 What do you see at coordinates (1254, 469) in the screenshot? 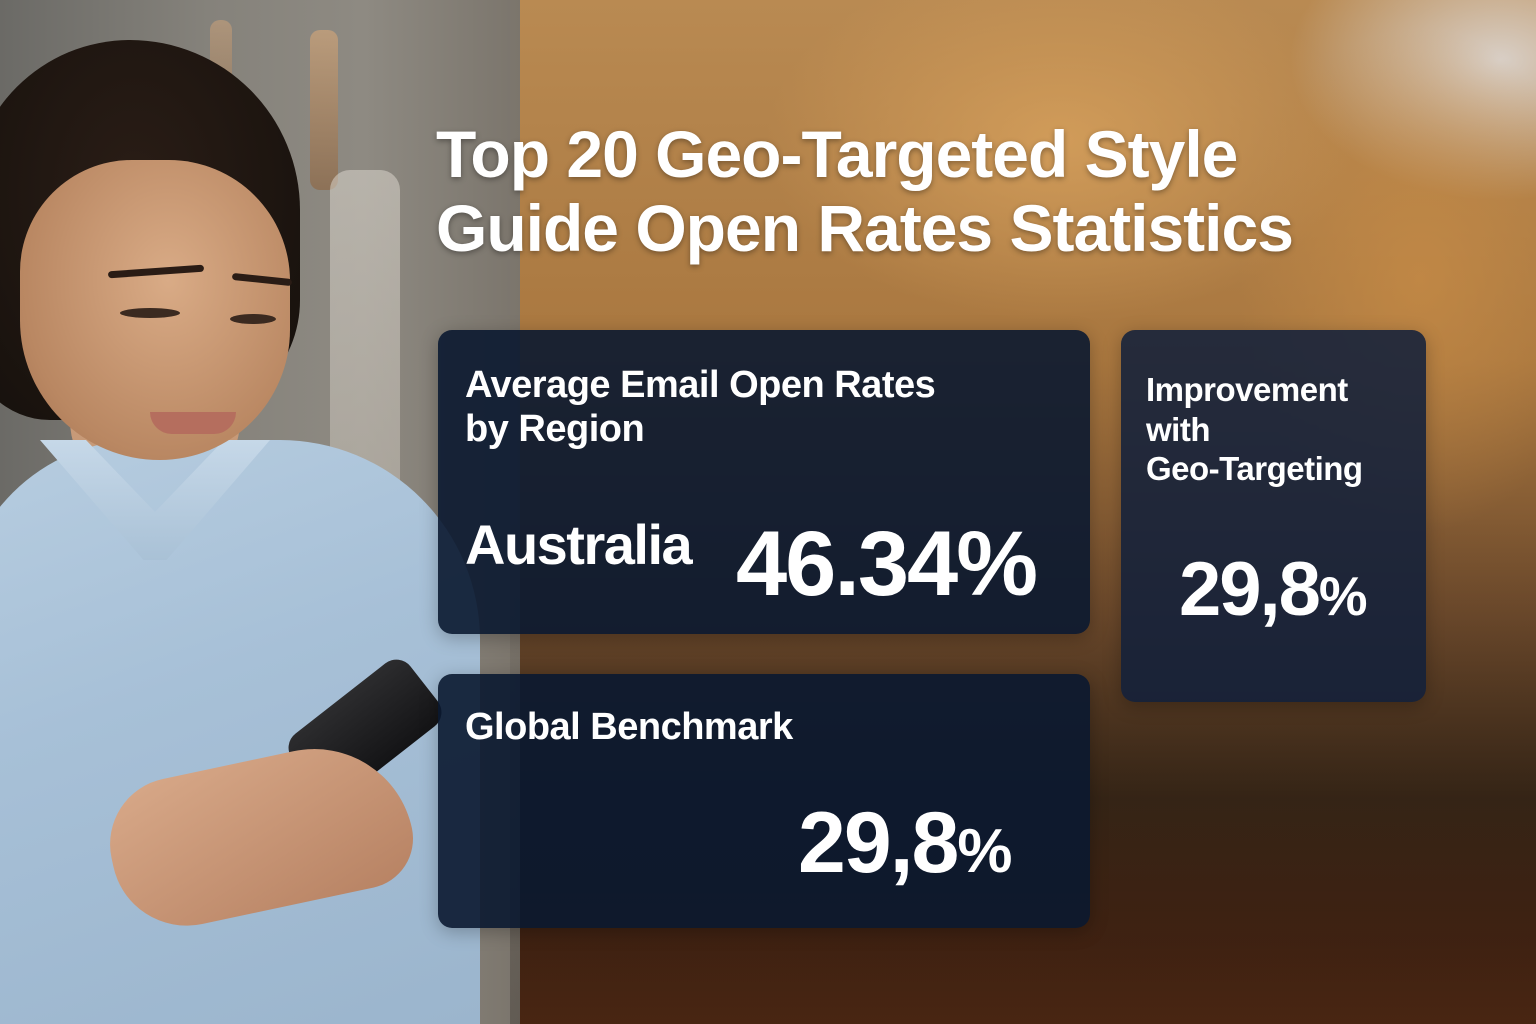
I see `card-title-line: Geo-Targeting` at bounding box center [1254, 469].